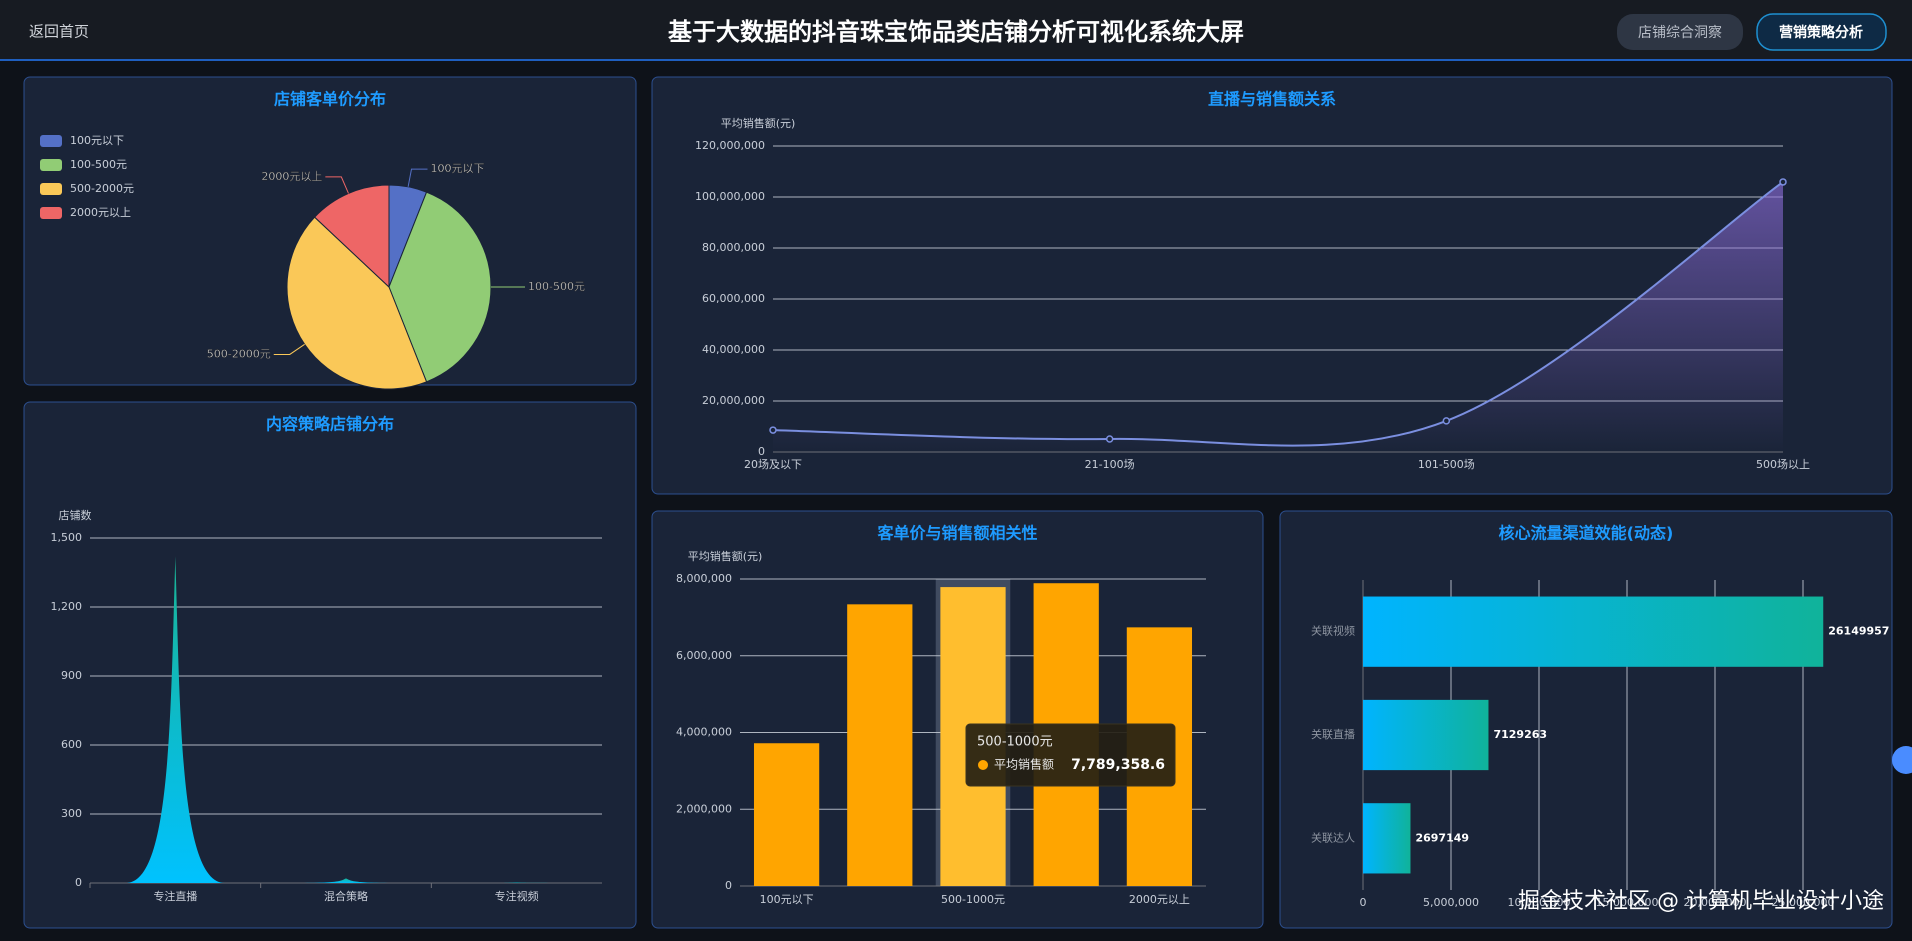 This screenshot has height=941, width=1912. Describe the element at coordinates (1272, 99) in the screenshot. I see `chart-title: 直播与销售额关系` at that location.